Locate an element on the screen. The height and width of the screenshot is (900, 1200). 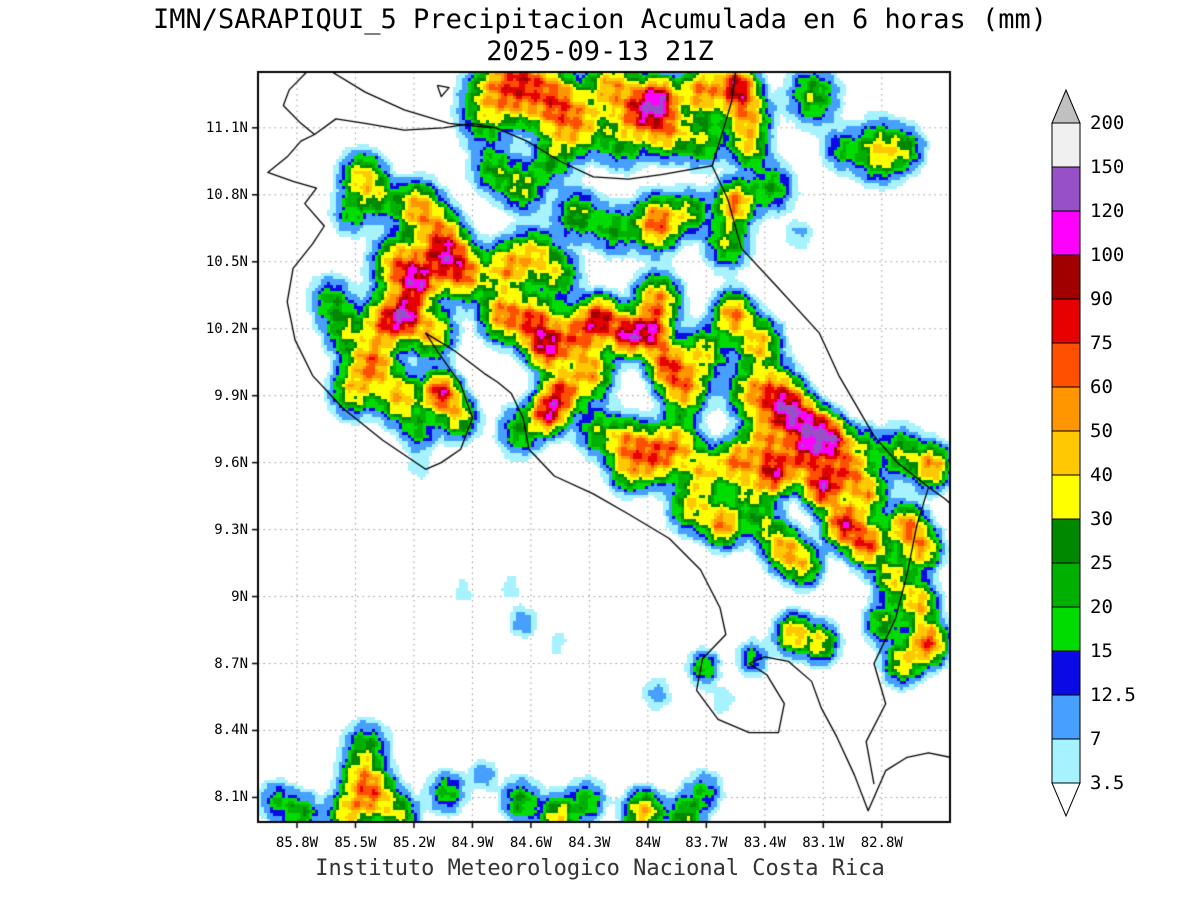
lon-tick-label: 83.1W is located at coordinates (823, 843).